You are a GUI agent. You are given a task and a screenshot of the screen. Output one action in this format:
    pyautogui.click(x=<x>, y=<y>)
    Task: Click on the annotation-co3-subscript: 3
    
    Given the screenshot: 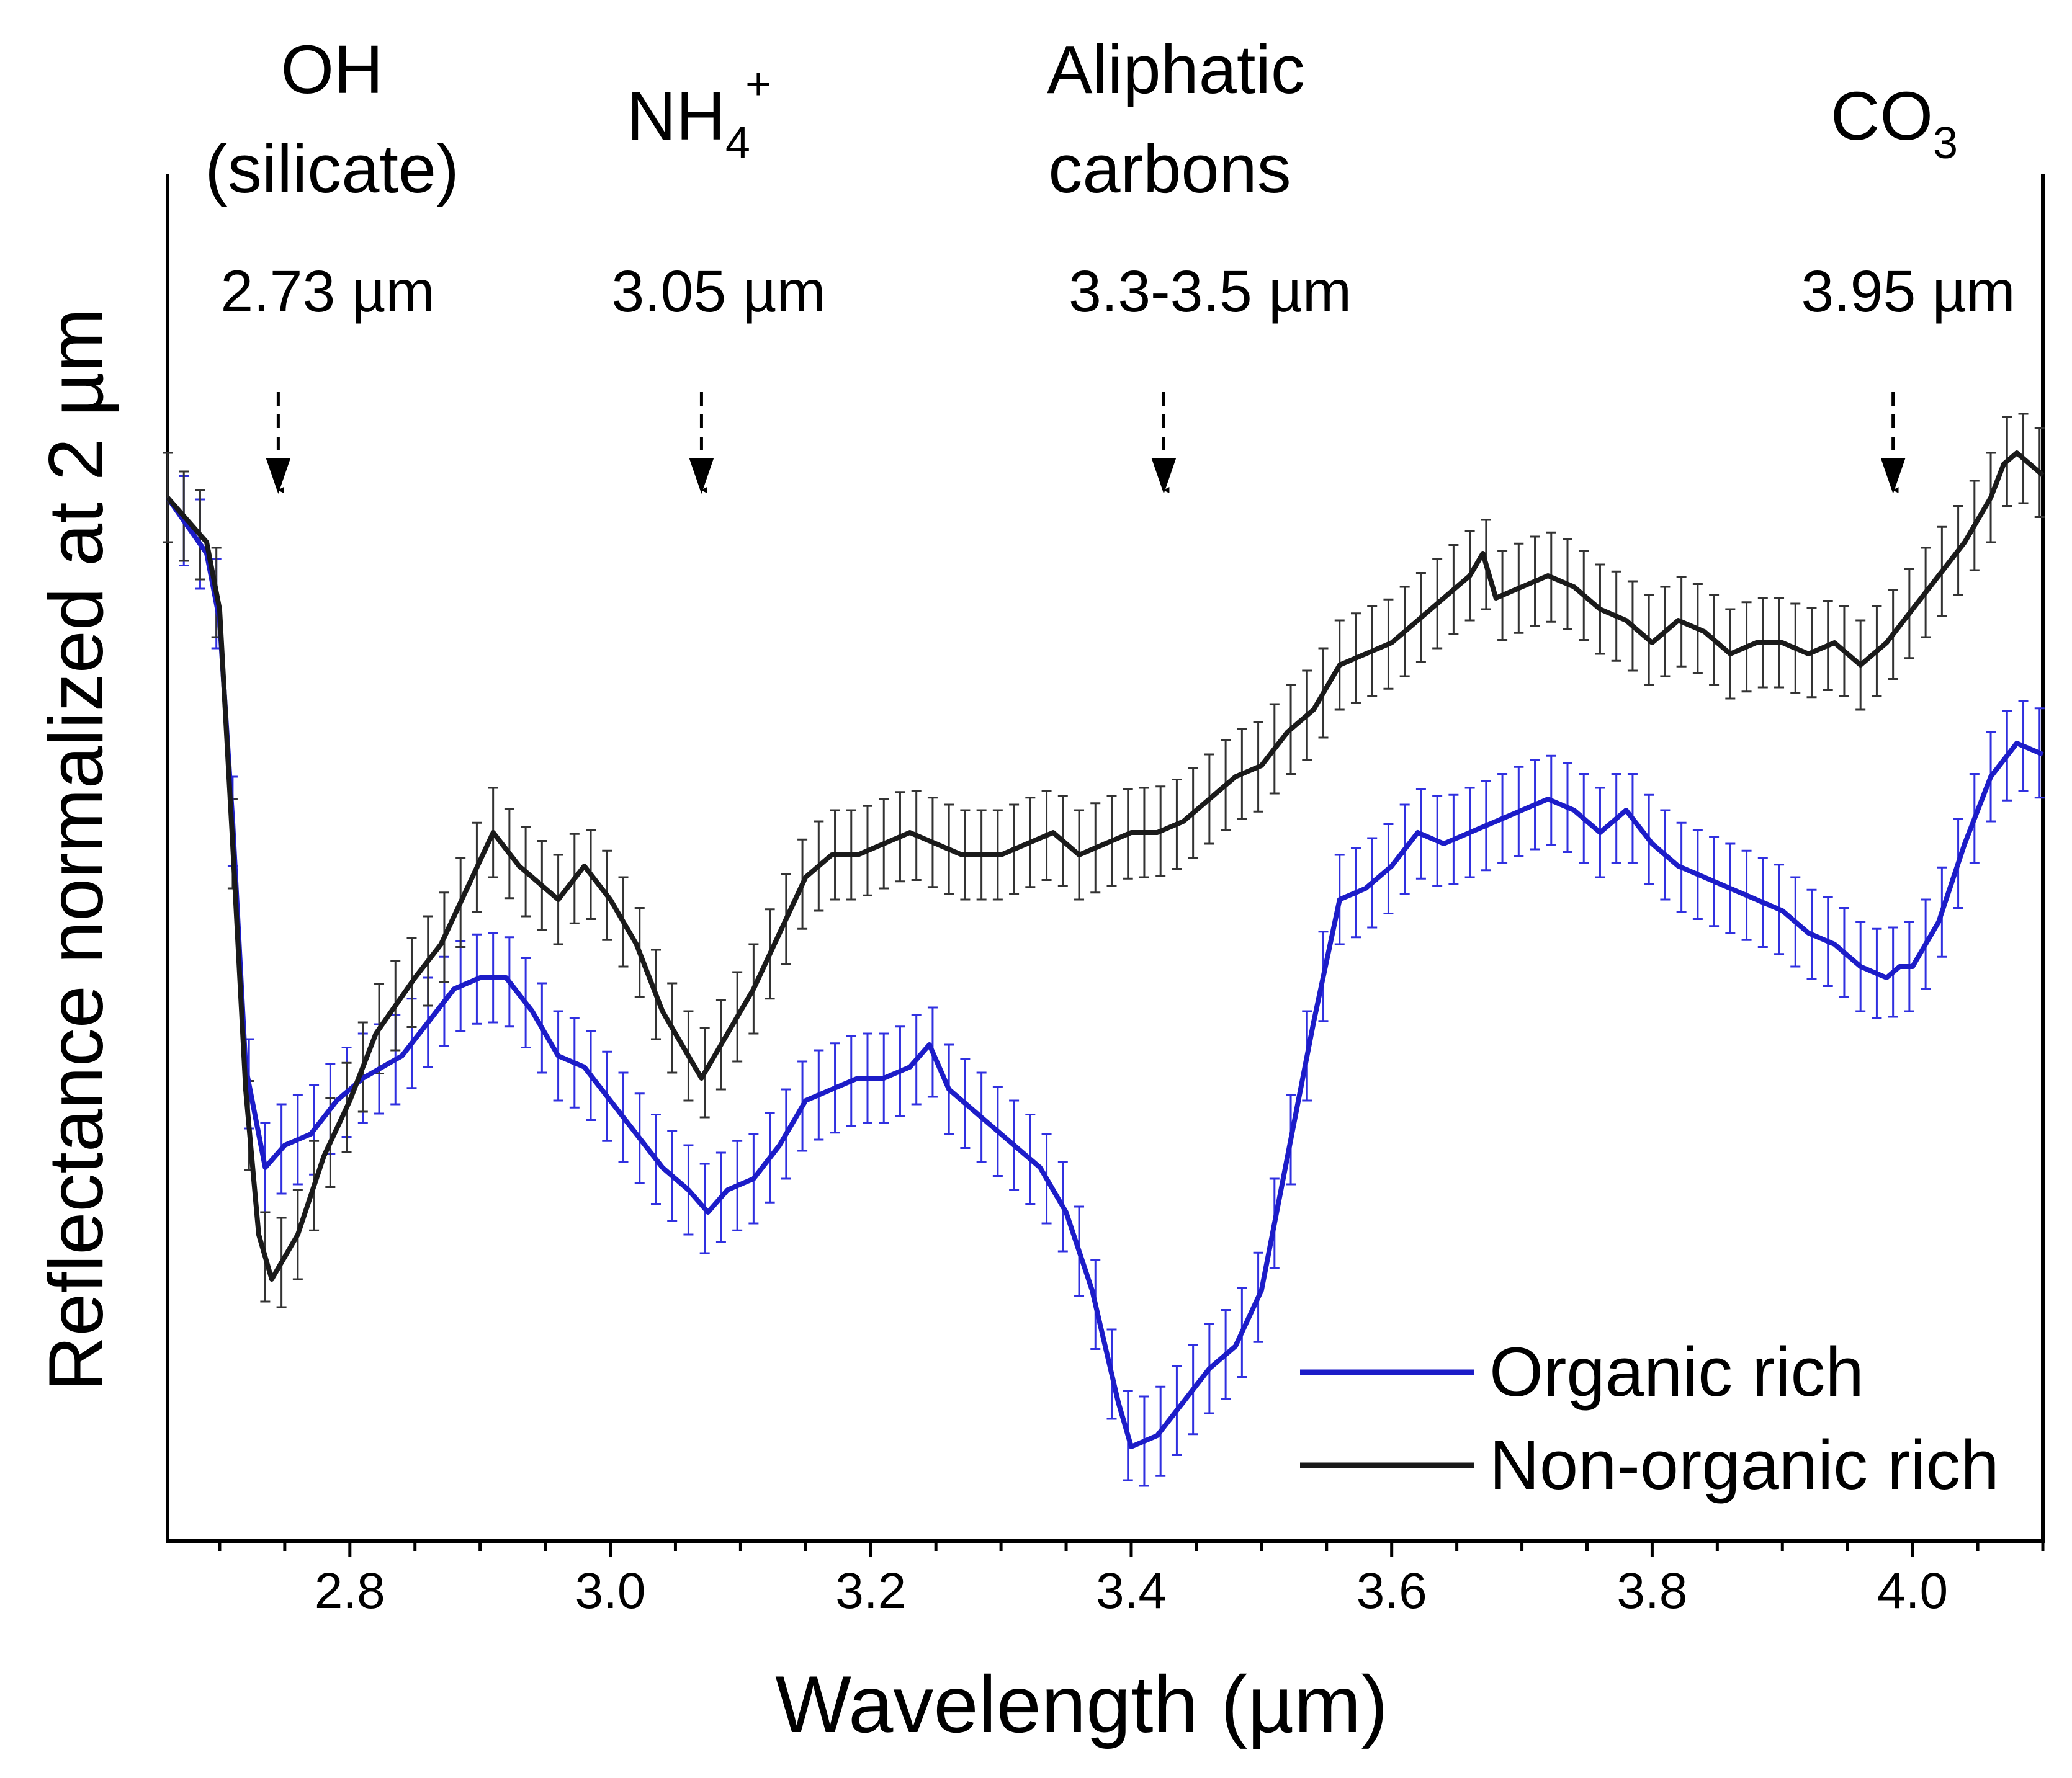 What is the action you would take?
    pyautogui.click(x=1945, y=143)
    